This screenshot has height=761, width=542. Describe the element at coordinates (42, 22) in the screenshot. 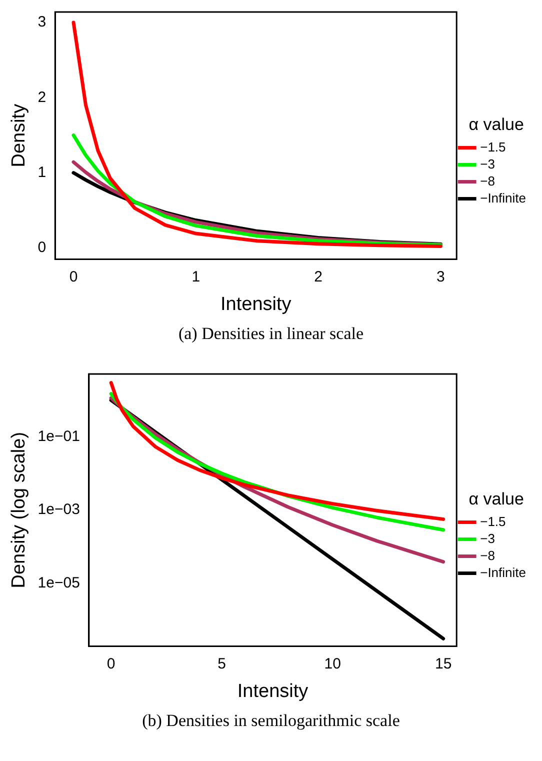

I see `y-tick-label: 3` at that location.